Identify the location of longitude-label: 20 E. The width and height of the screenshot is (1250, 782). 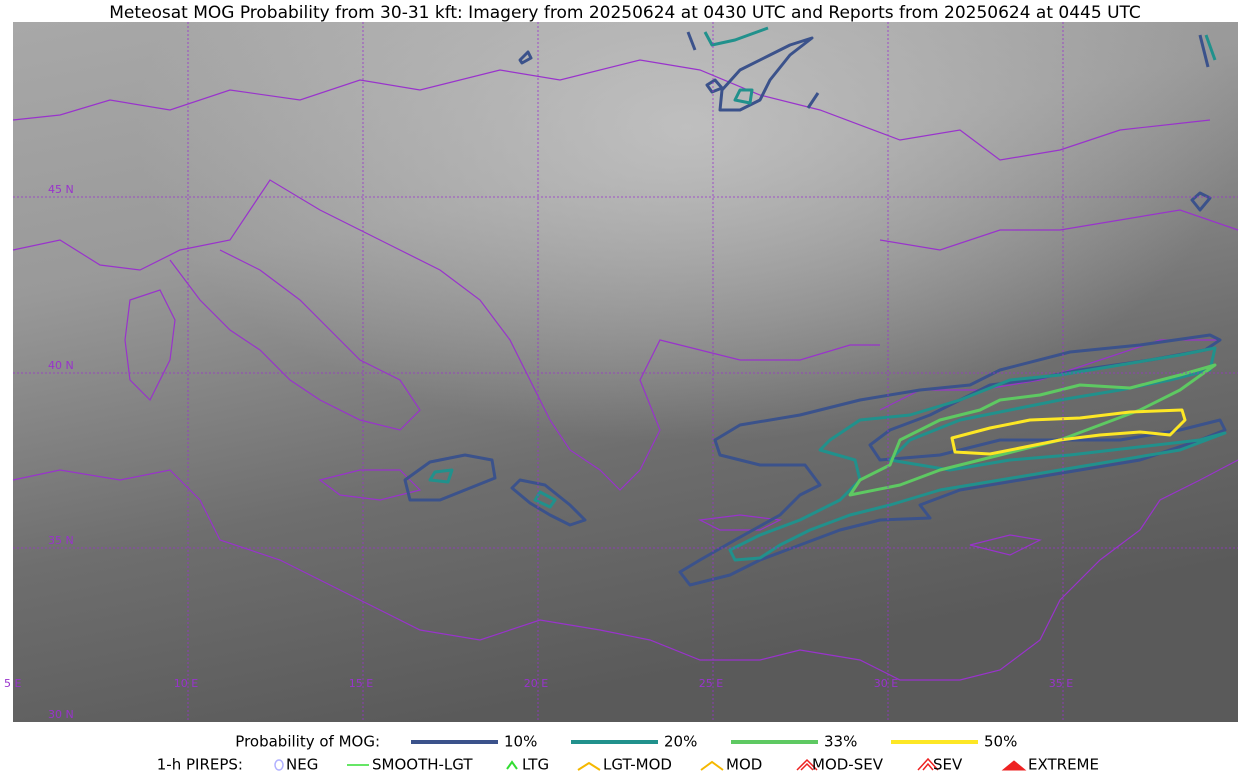
(536, 683).